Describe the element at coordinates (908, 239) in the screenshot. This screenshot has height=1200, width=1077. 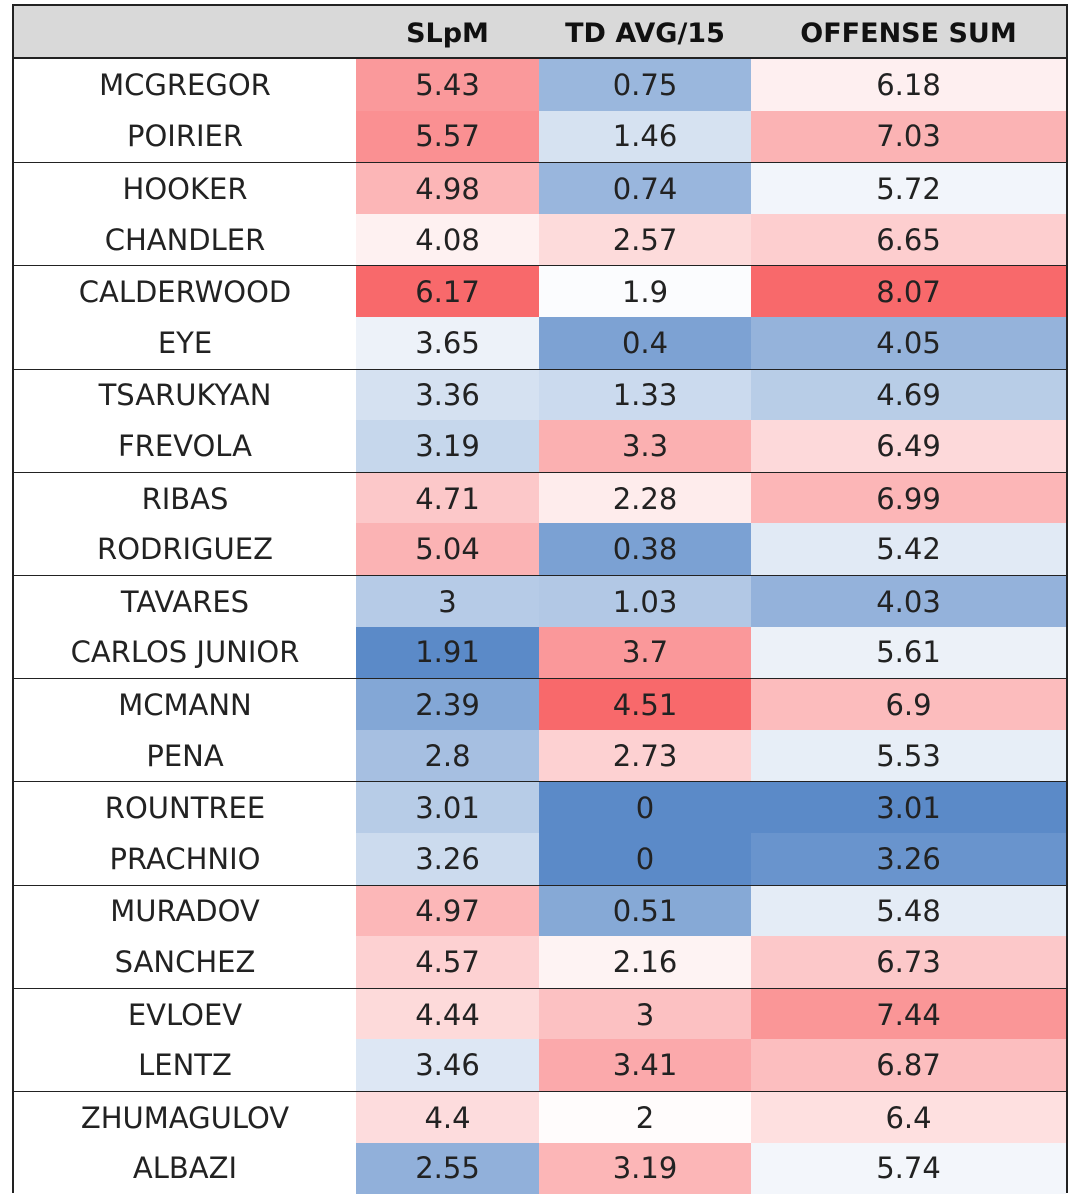
I see `offense-sum-cell: 6.65` at that location.